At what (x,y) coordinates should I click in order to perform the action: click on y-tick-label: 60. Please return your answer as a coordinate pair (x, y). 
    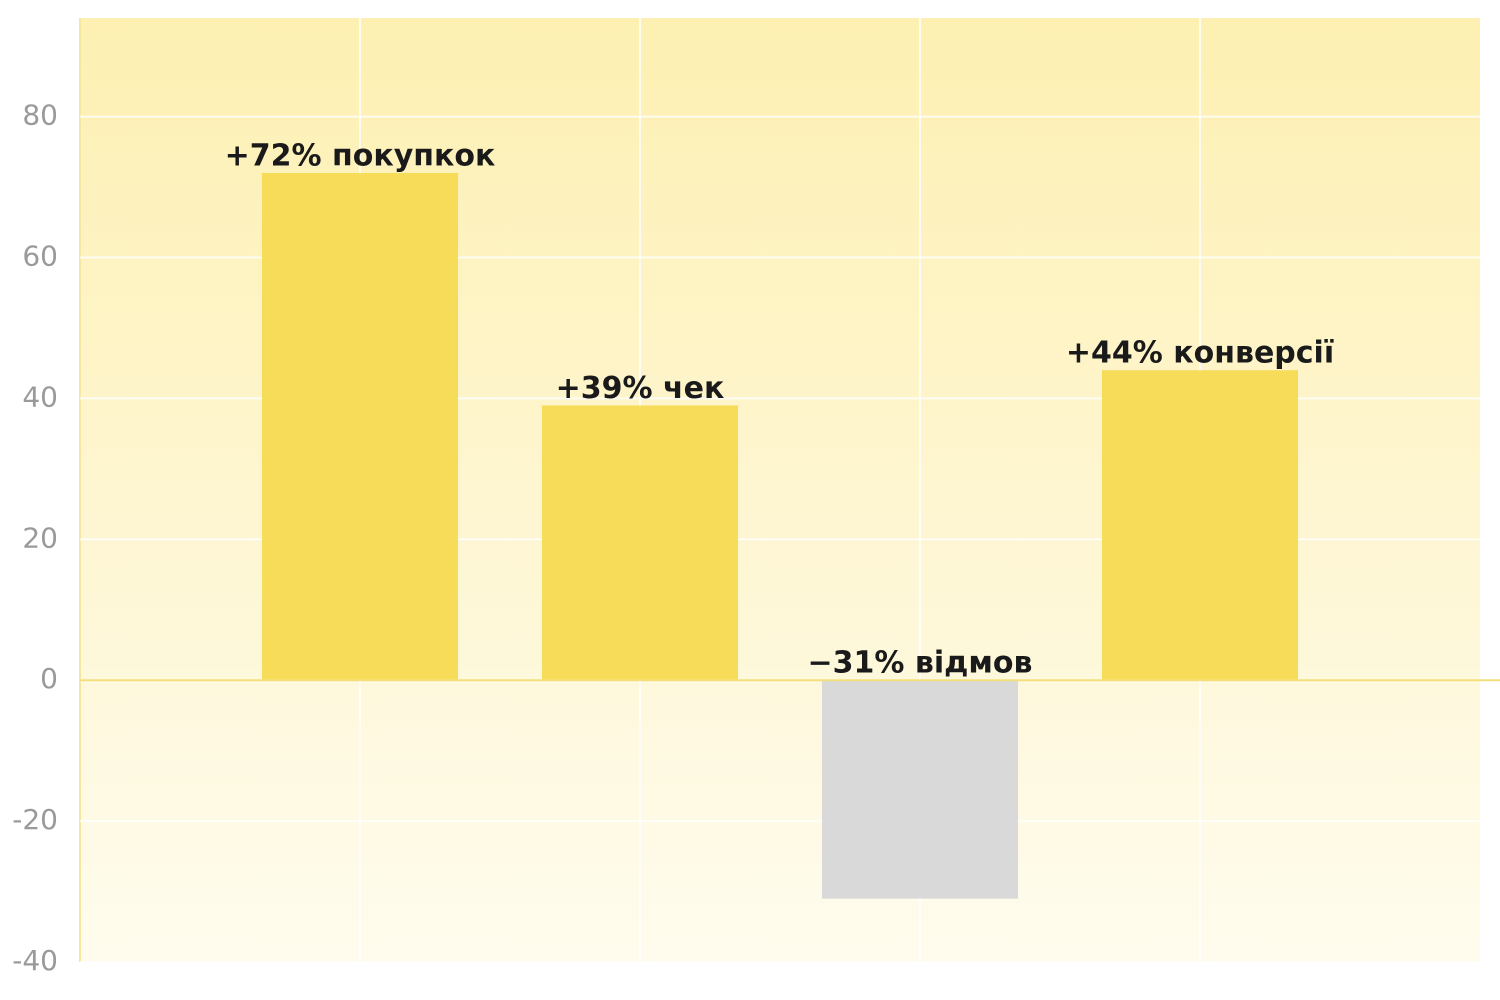
    Looking at the image, I should click on (40, 256).